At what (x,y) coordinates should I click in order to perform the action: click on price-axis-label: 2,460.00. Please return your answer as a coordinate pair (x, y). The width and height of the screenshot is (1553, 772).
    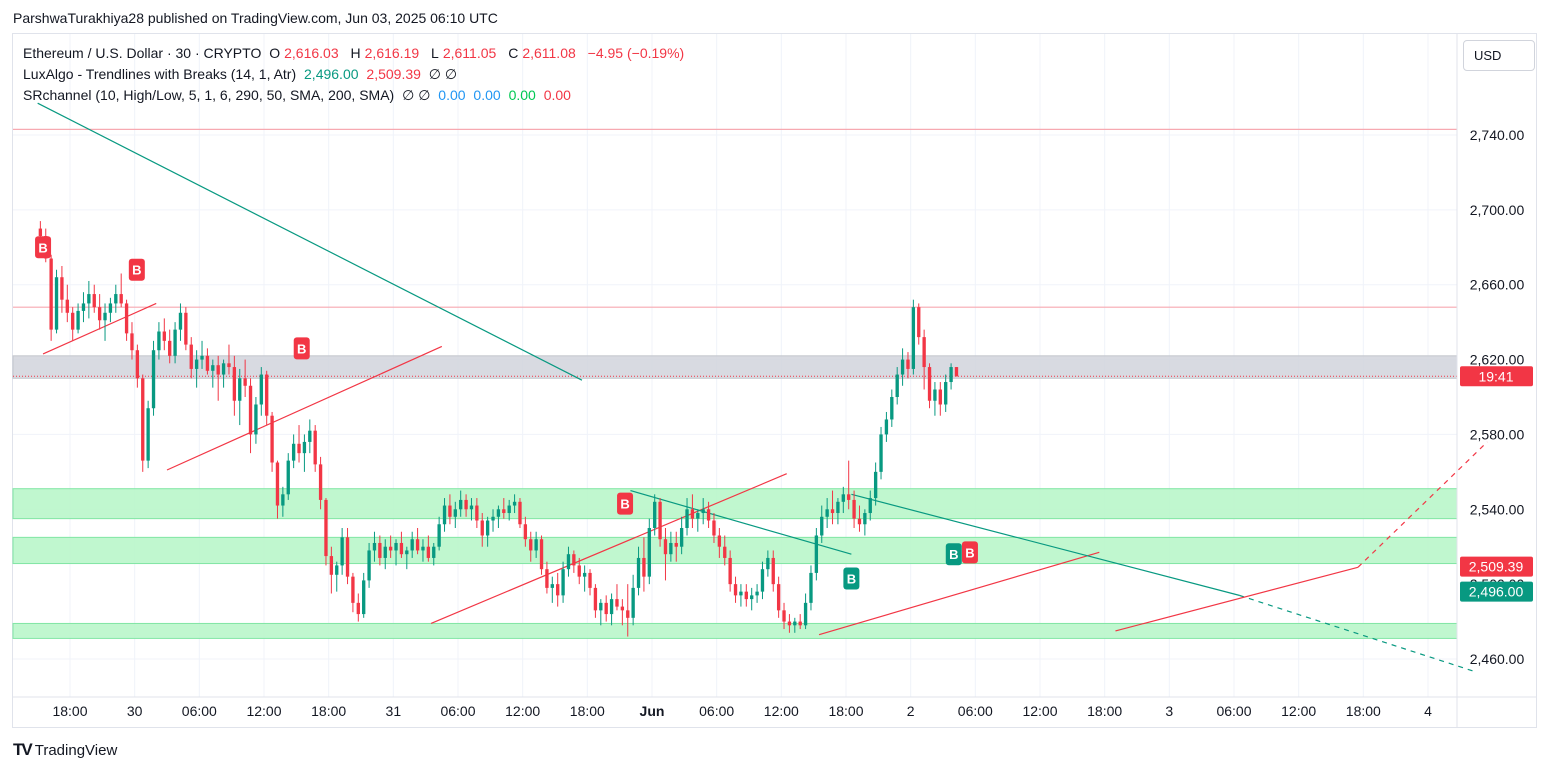
    Looking at the image, I should click on (1497, 659).